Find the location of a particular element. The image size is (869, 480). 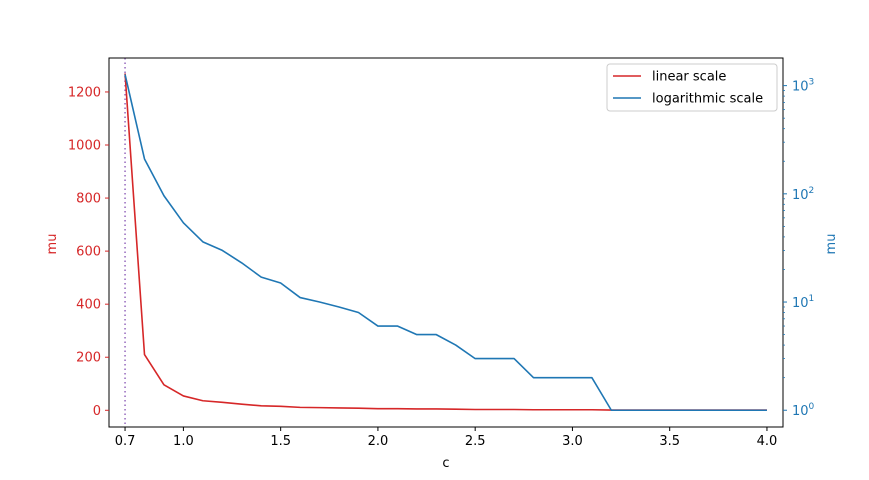

x-tick-label: 1.5 is located at coordinates (280, 441).